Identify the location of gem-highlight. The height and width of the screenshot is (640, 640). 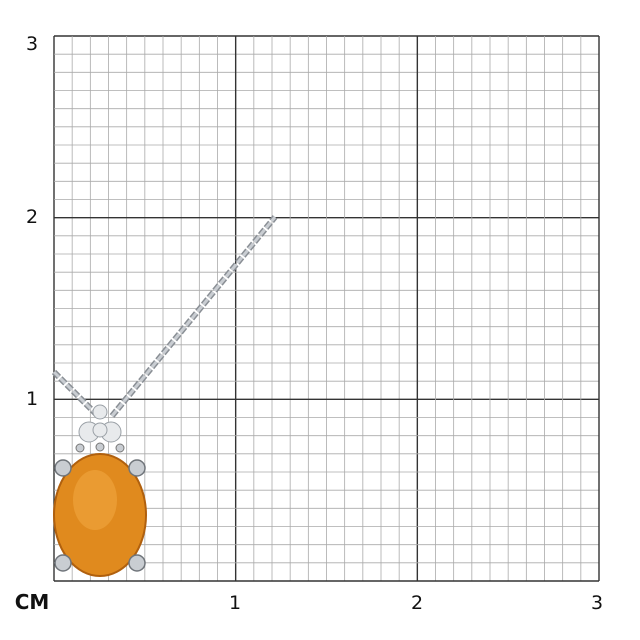
(95, 500).